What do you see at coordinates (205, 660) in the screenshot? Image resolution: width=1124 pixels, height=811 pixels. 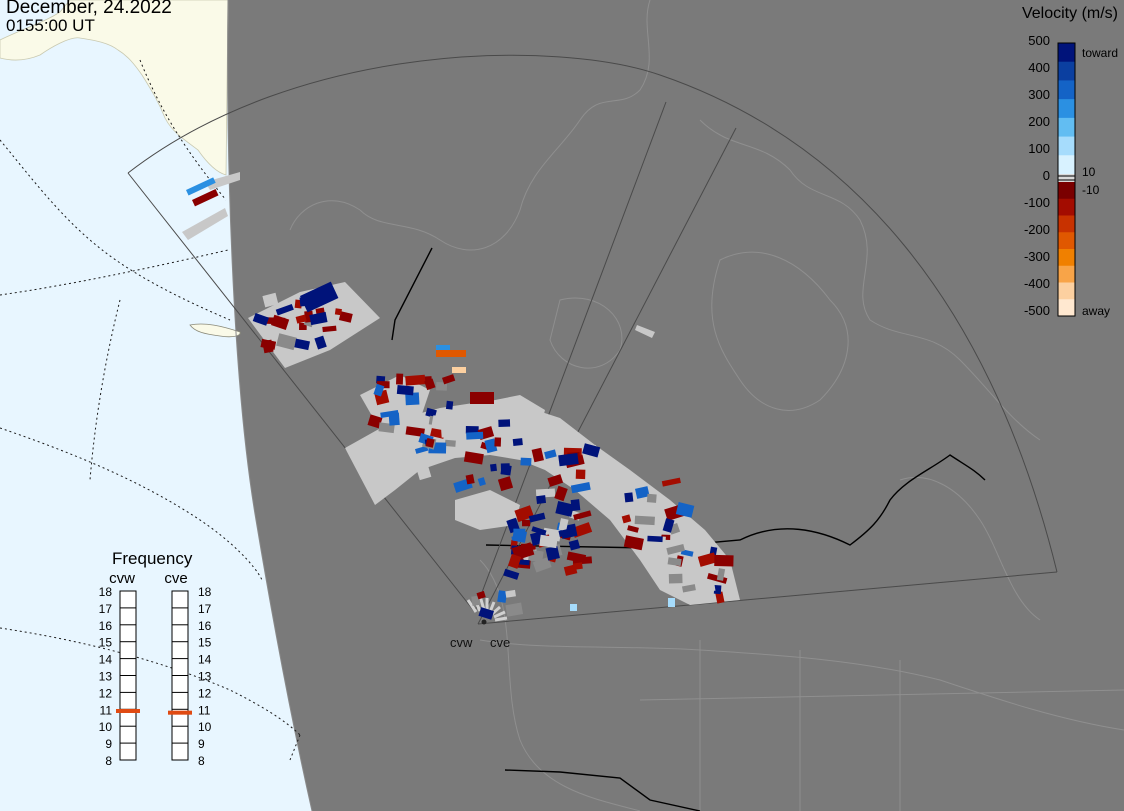 I see `frequency-scale-label: 14` at bounding box center [205, 660].